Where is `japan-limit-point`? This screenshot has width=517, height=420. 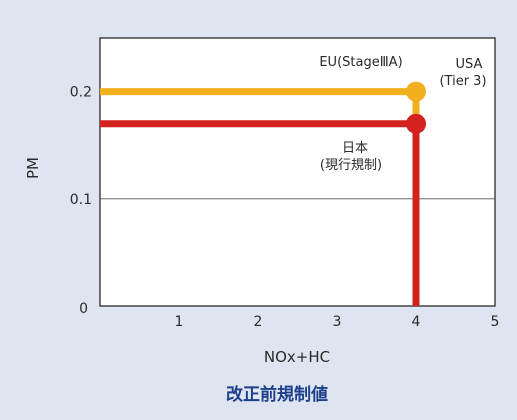
japan-limit-point is located at coordinates (416, 123).